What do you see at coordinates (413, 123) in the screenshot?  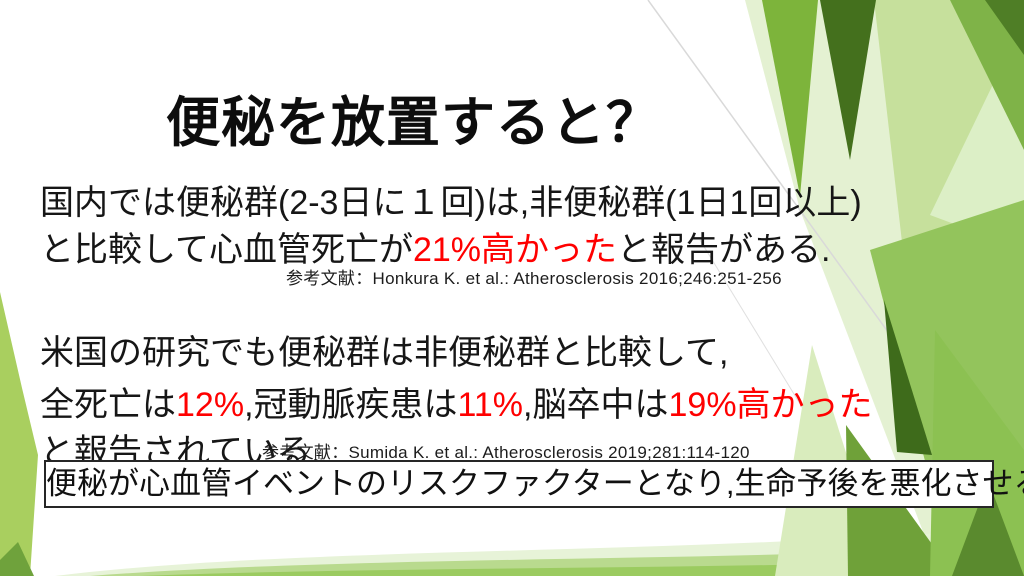 I see `slide-title: 便秘を放置すると？` at bounding box center [413, 123].